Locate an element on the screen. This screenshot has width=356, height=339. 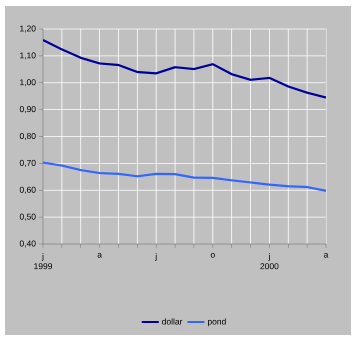
x-tick-label: j 2000 is located at coordinates (269, 261).